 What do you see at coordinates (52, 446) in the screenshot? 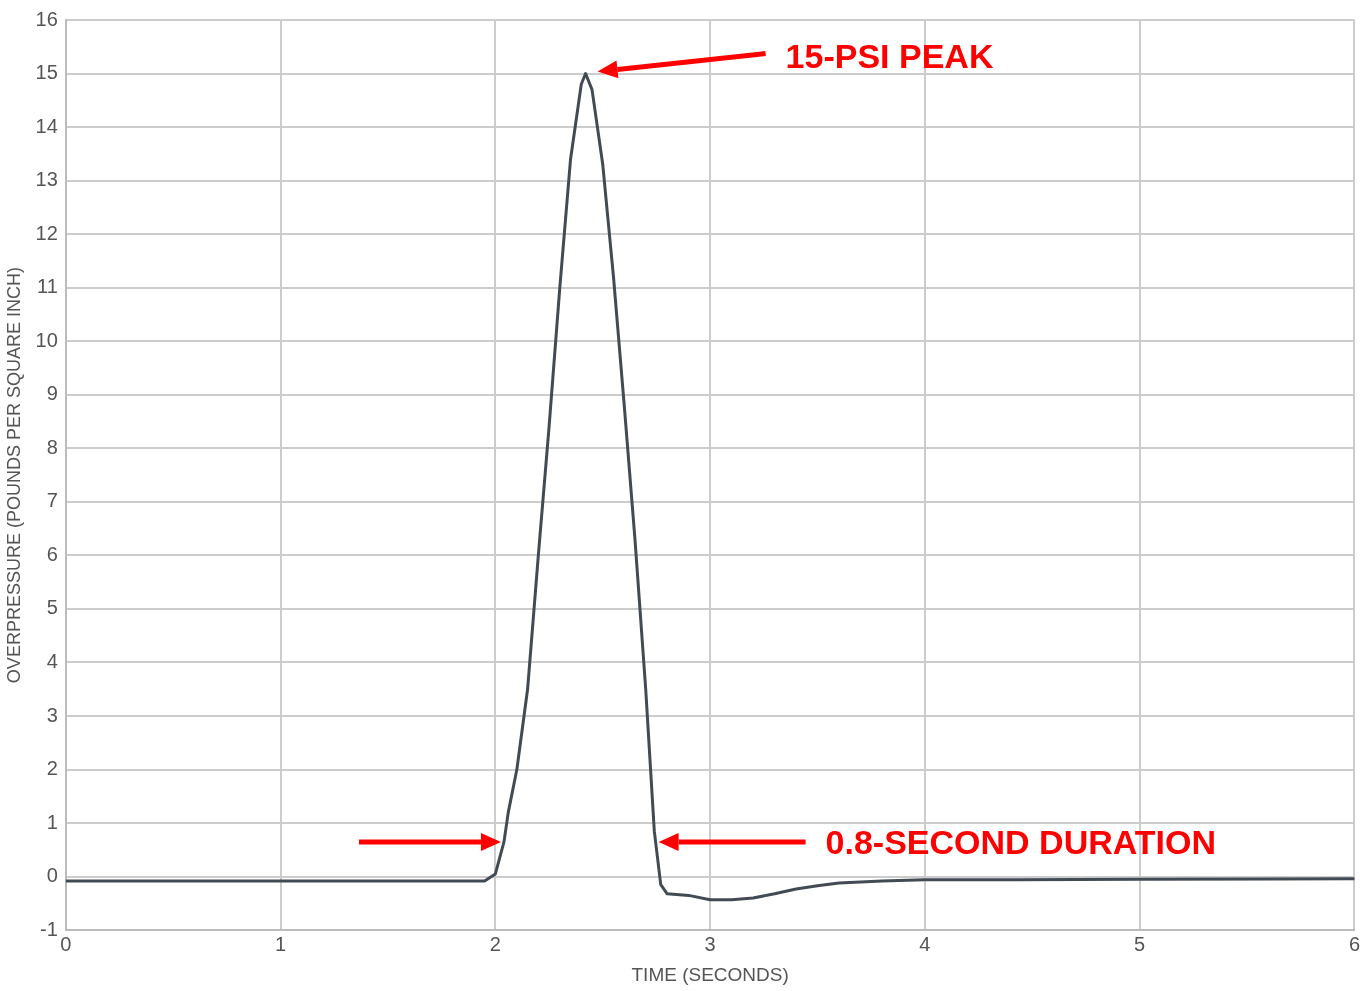
I see `y-tick-label: 8` at bounding box center [52, 446].